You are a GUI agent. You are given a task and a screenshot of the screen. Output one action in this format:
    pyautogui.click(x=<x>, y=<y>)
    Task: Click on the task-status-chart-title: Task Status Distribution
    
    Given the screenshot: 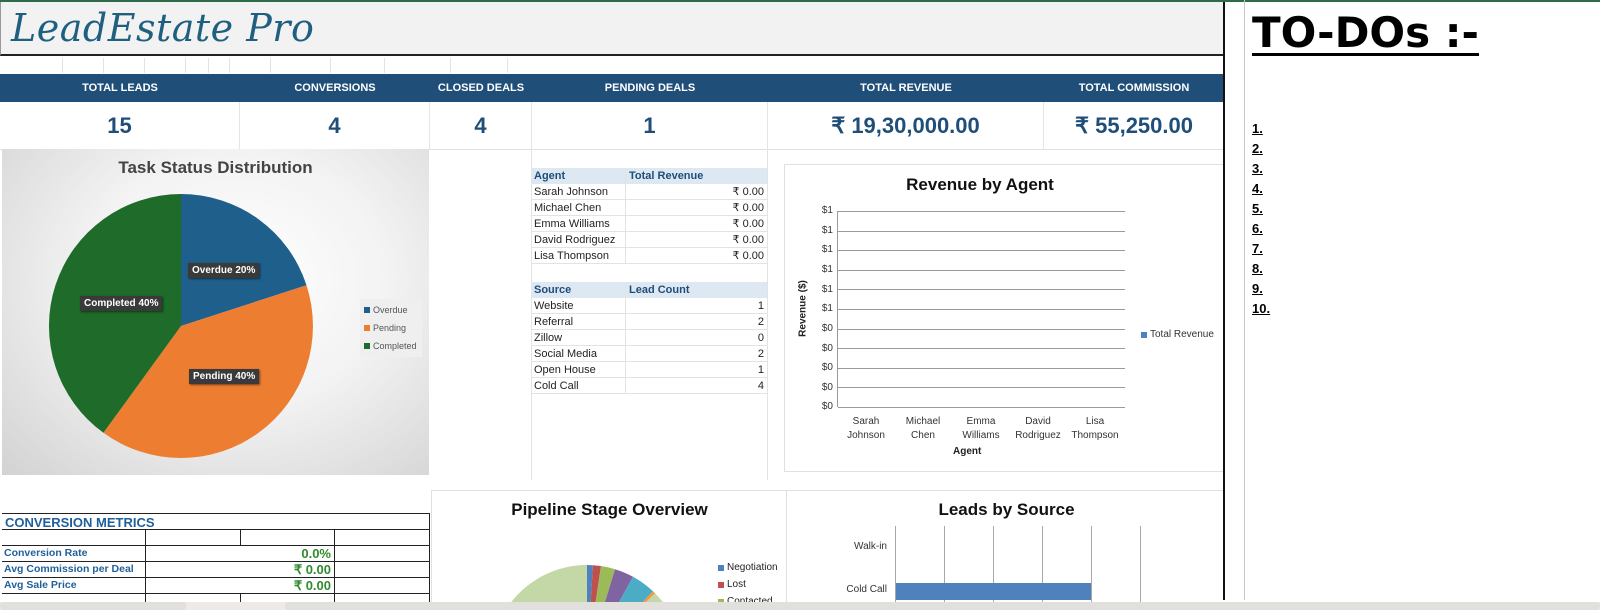 What is the action you would take?
    pyautogui.click(x=215, y=167)
    